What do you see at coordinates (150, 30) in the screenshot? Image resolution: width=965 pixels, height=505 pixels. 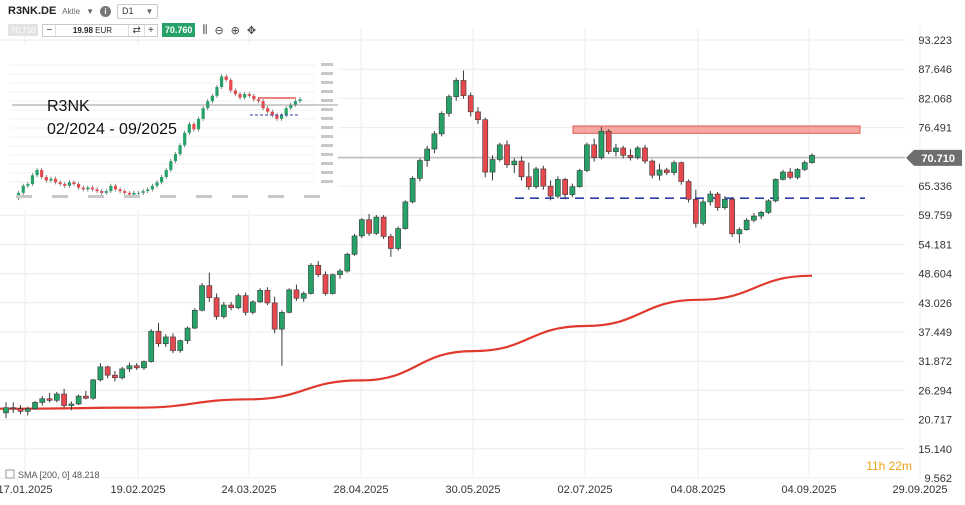 I see `increase-quantity-button: +` at bounding box center [150, 30].